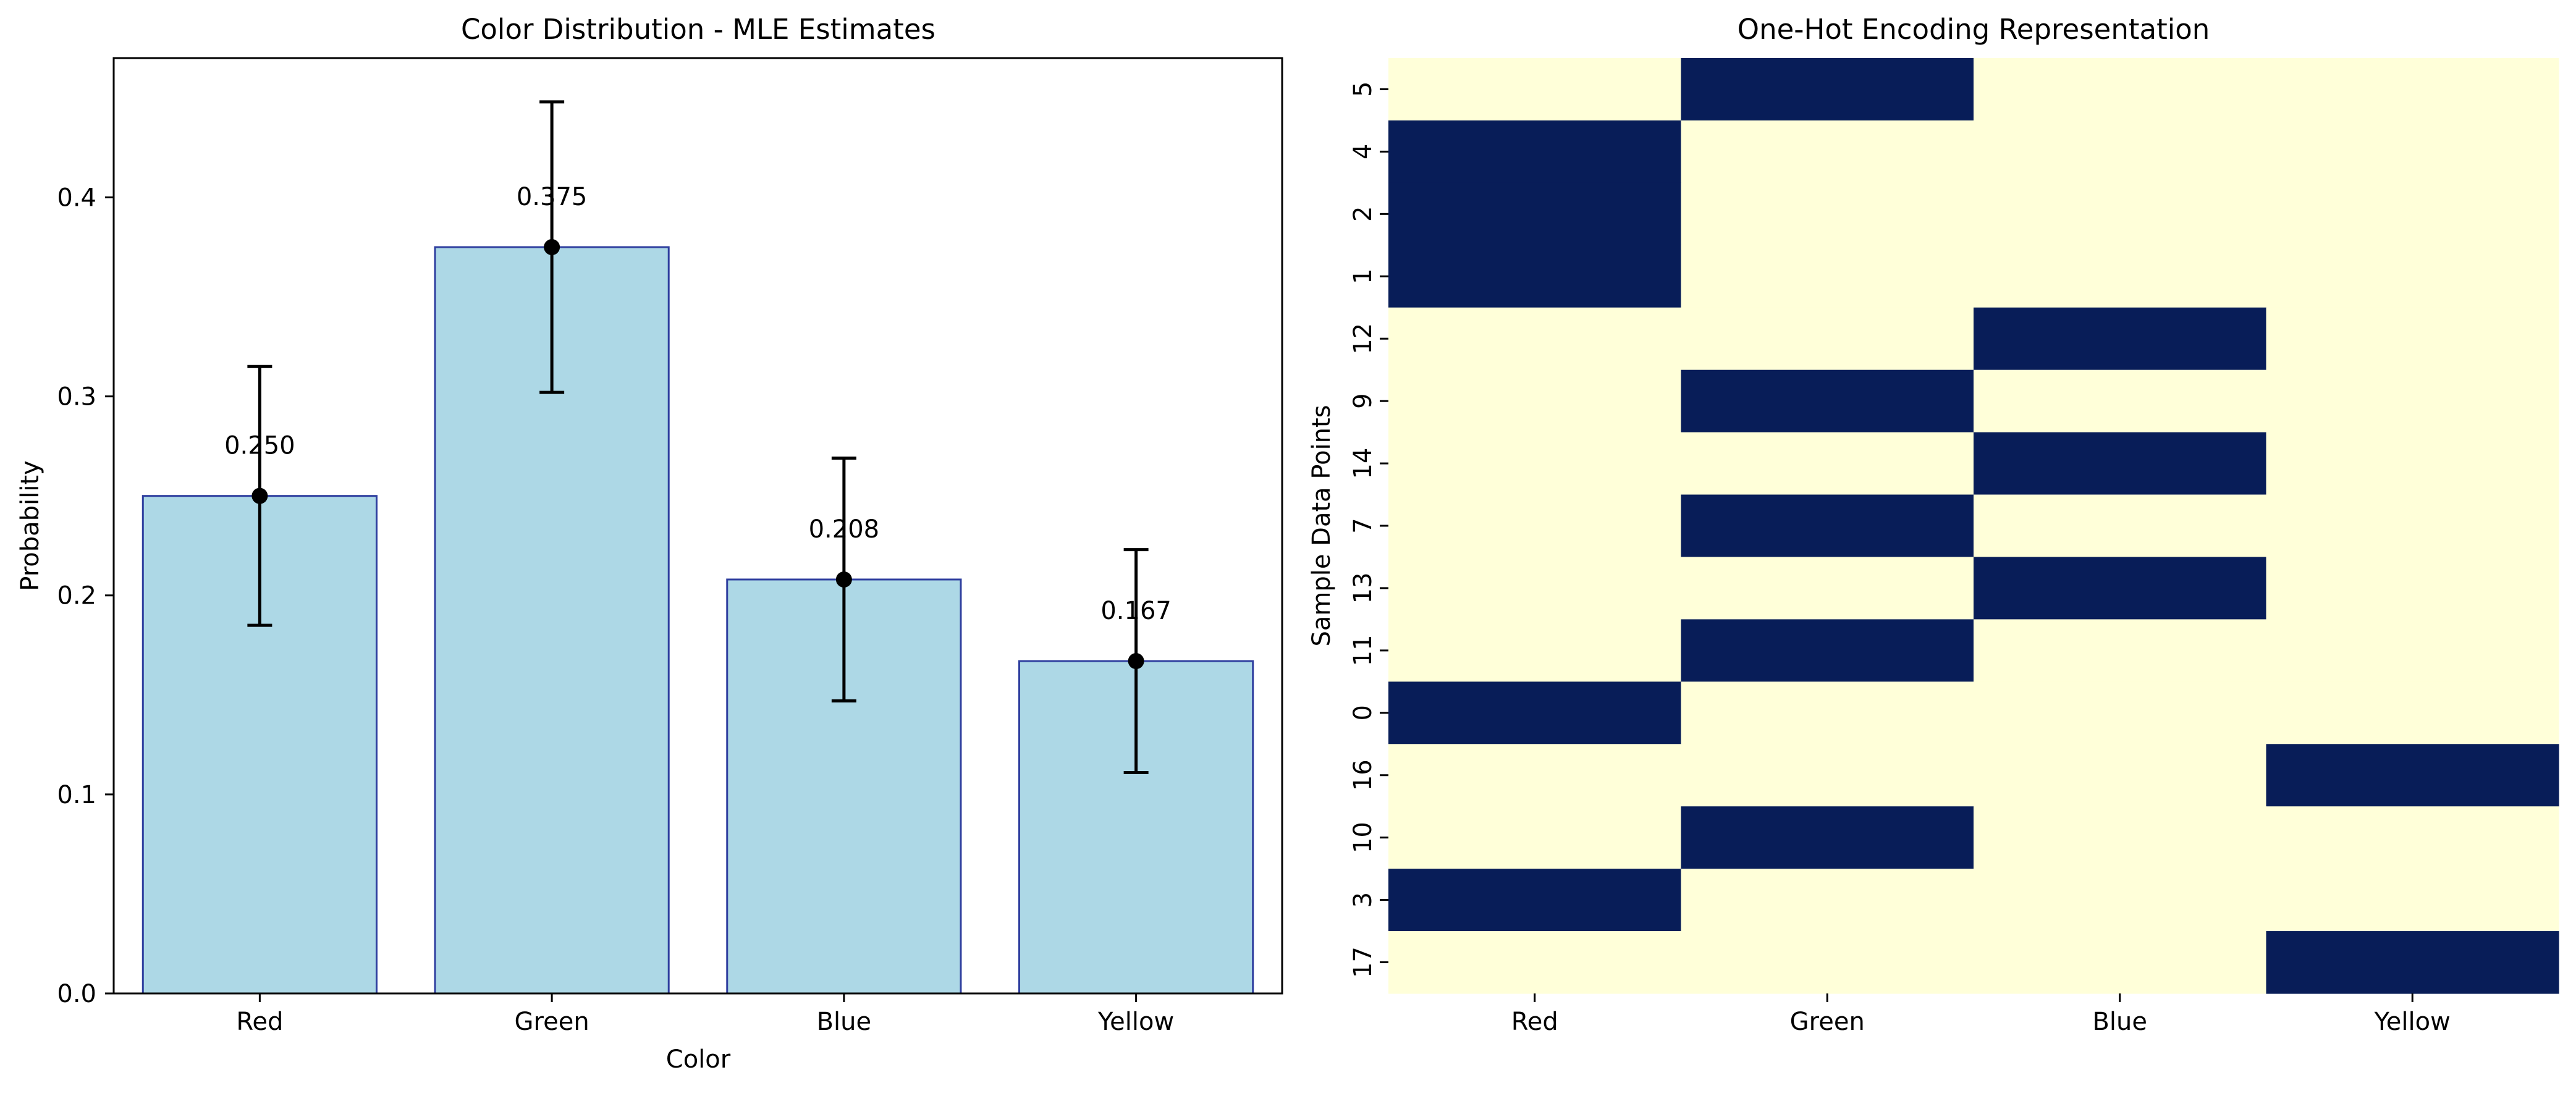  What do you see at coordinates (1321, 525) in the screenshot?
I see `heatmap-y-axis-label: Sample Data Points` at bounding box center [1321, 525].